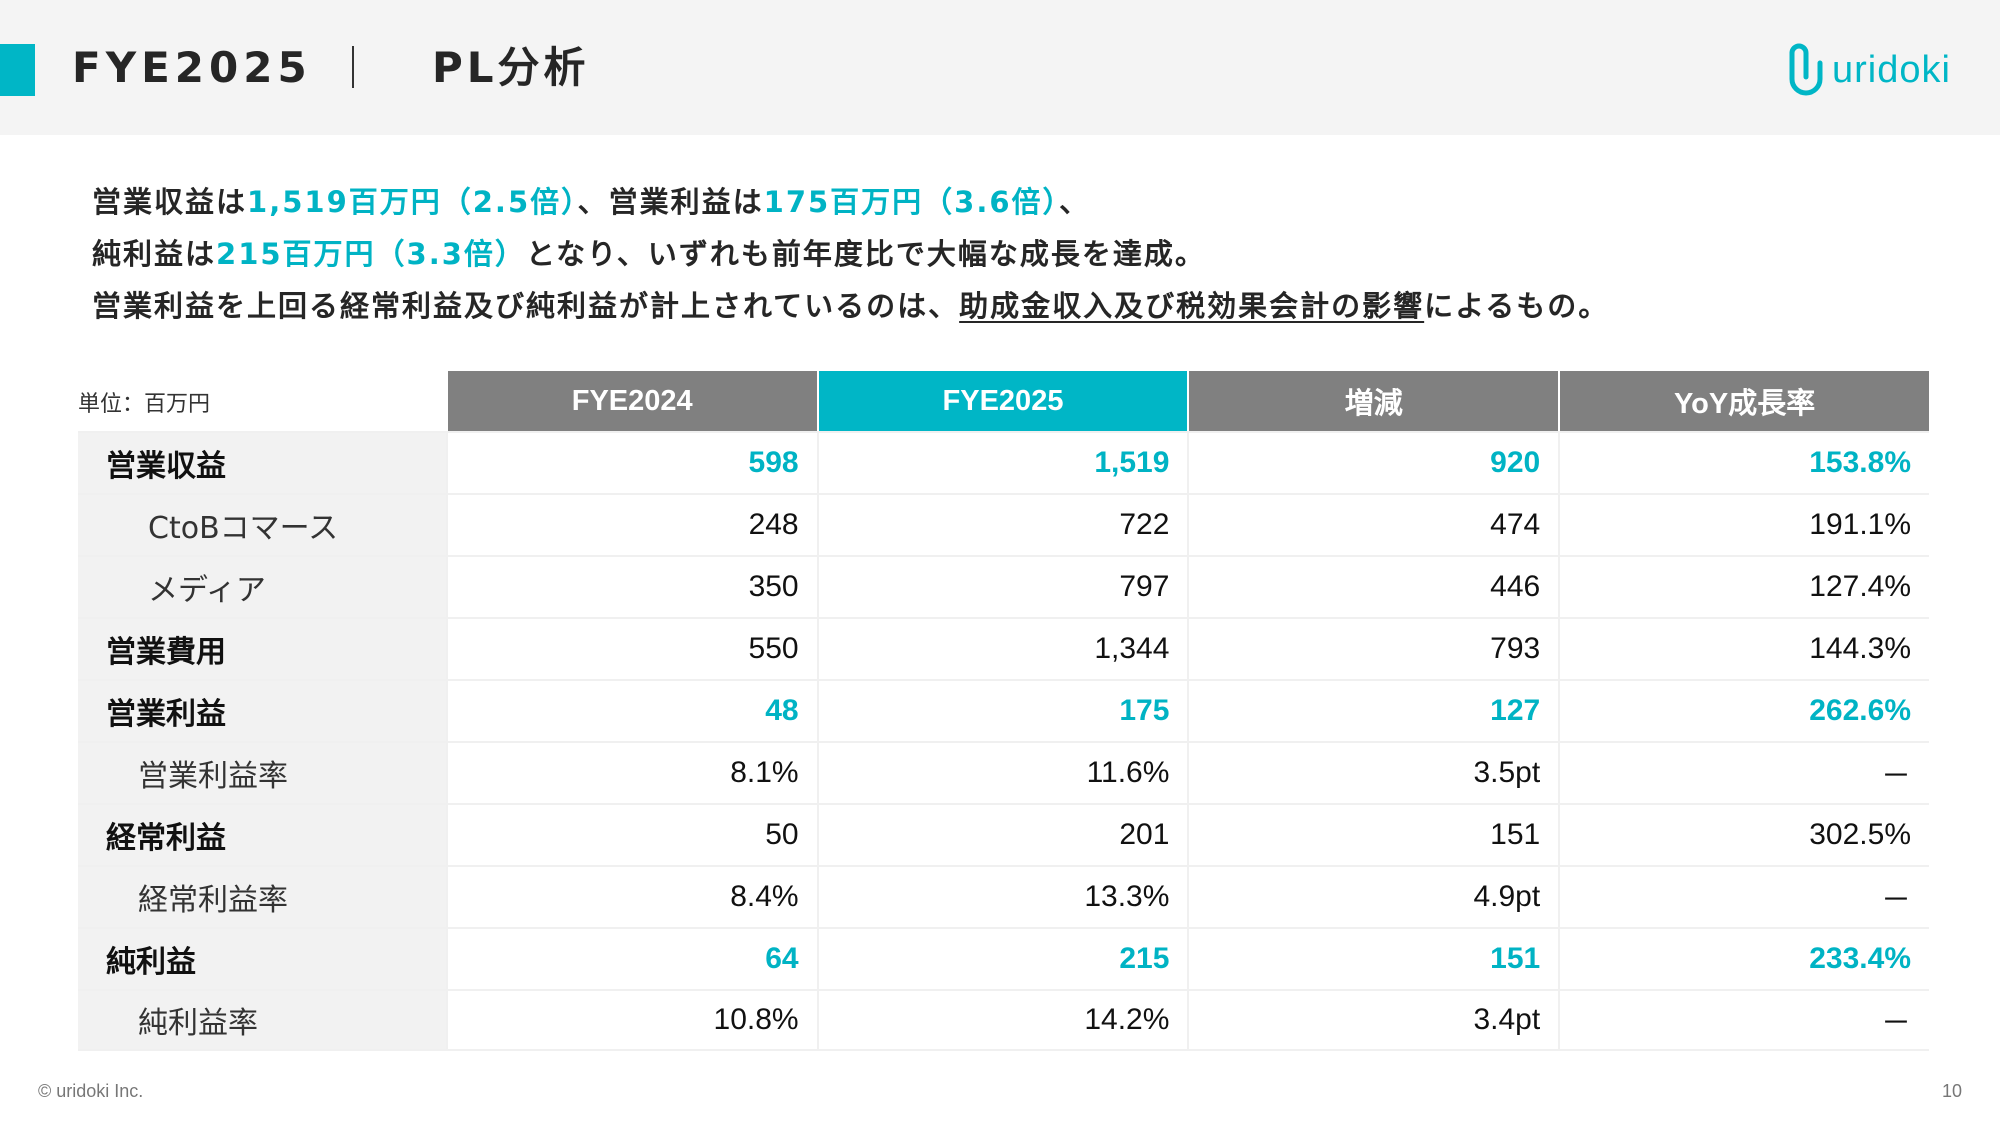 The image size is (2000, 1125). Describe the element at coordinates (631, 897) in the screenshot. I see `table-cell: 8.4%` at that location.